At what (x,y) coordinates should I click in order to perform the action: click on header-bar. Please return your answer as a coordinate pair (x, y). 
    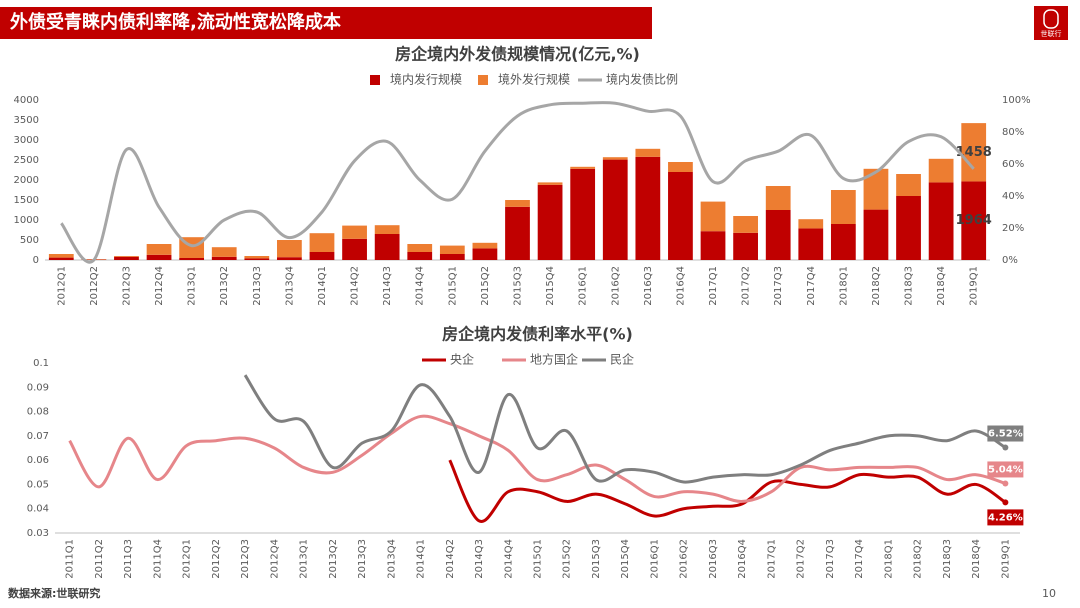
    Looking at the image, I should click on (326, 23).